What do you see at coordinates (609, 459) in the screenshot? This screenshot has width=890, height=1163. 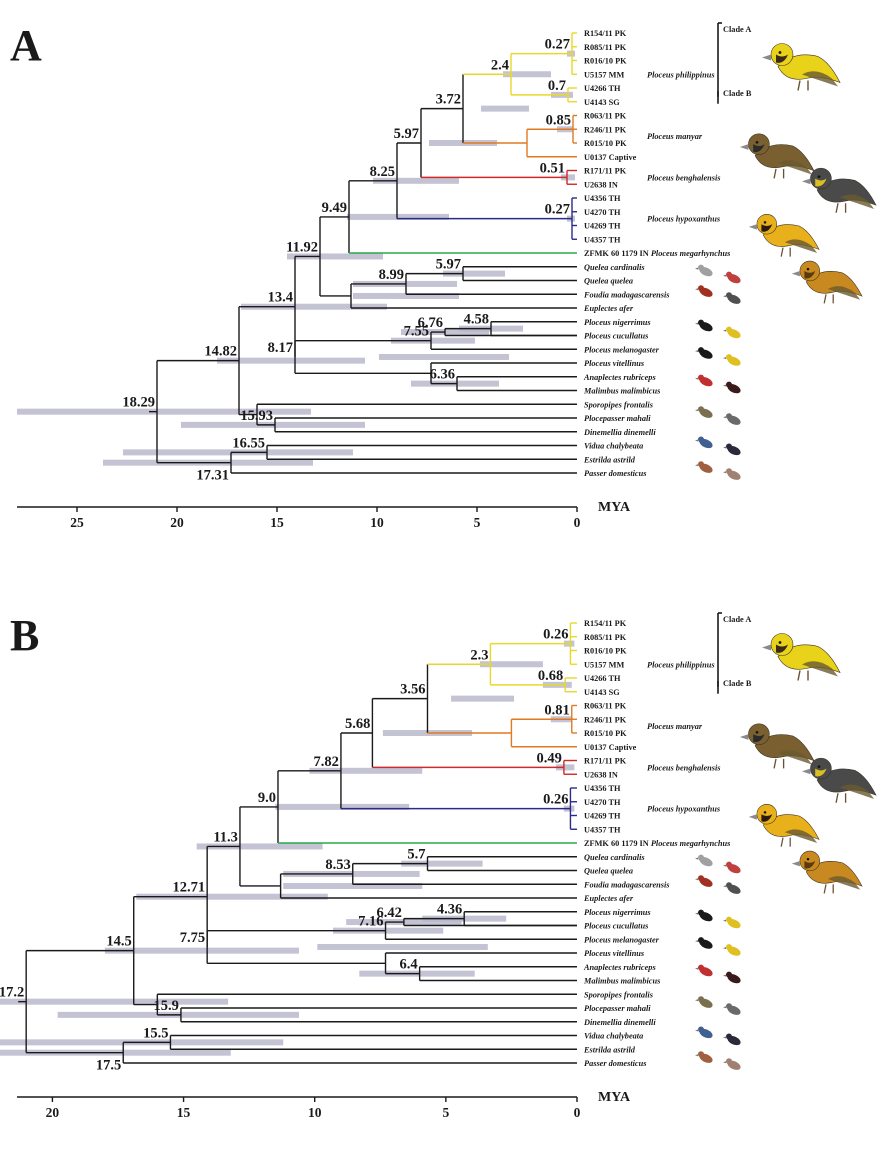 I see `tip-label: Estrilda astrild` at bounding box center [609, 459].